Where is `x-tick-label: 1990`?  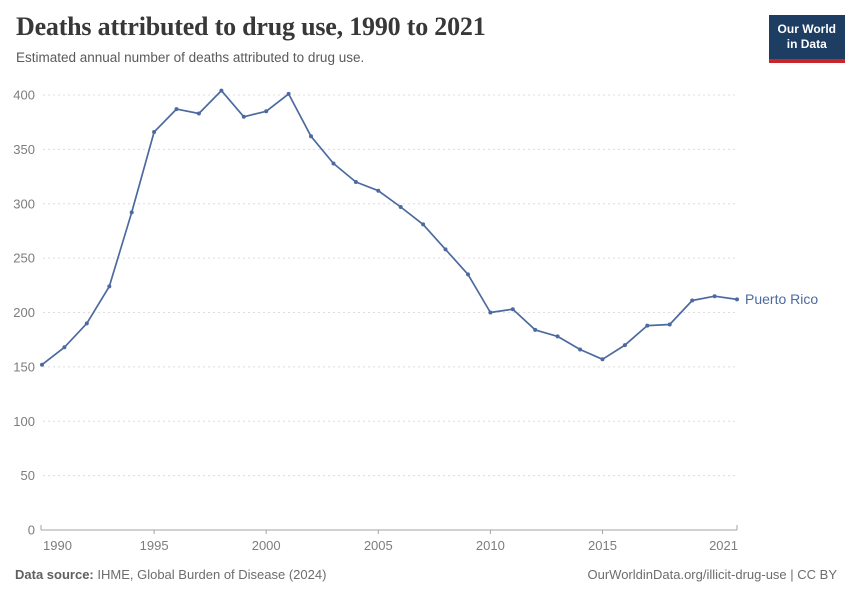
x-tick-label: 1990 is located at coordinates (57, 545).